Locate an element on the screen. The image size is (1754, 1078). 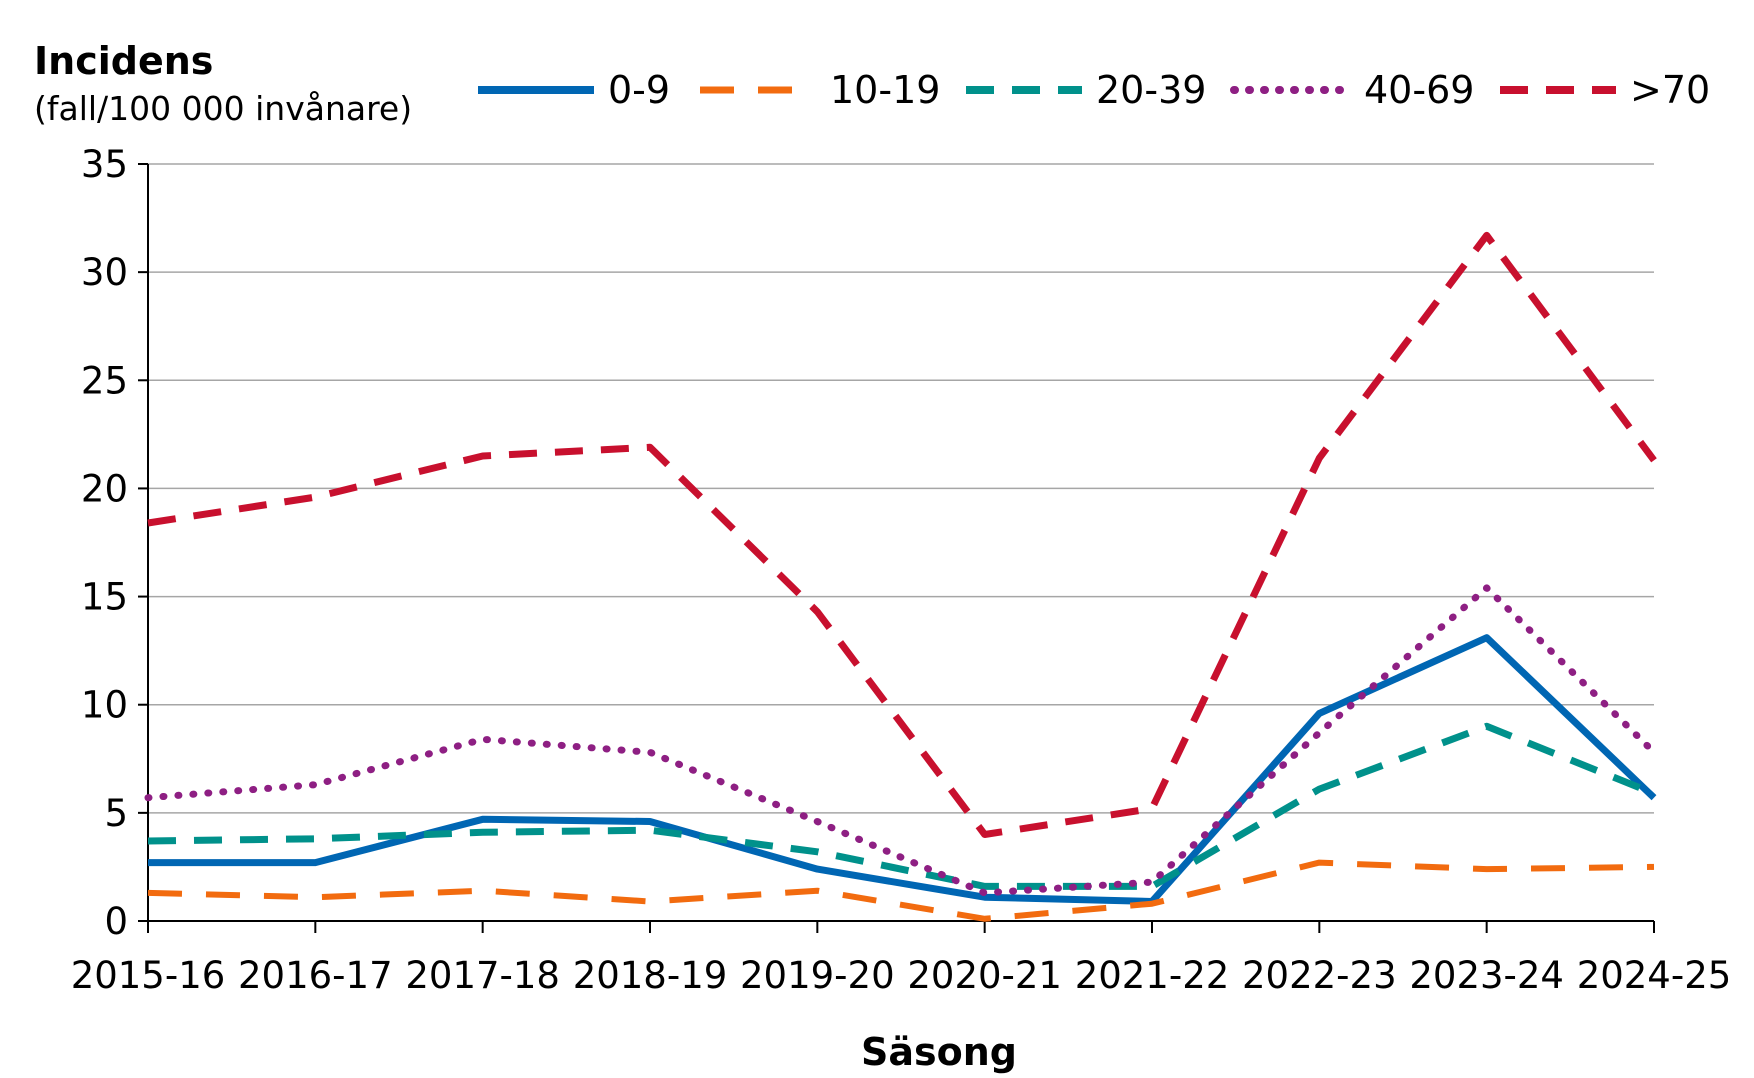
y-tick-label: 15 is located at coordinates (104, 597).